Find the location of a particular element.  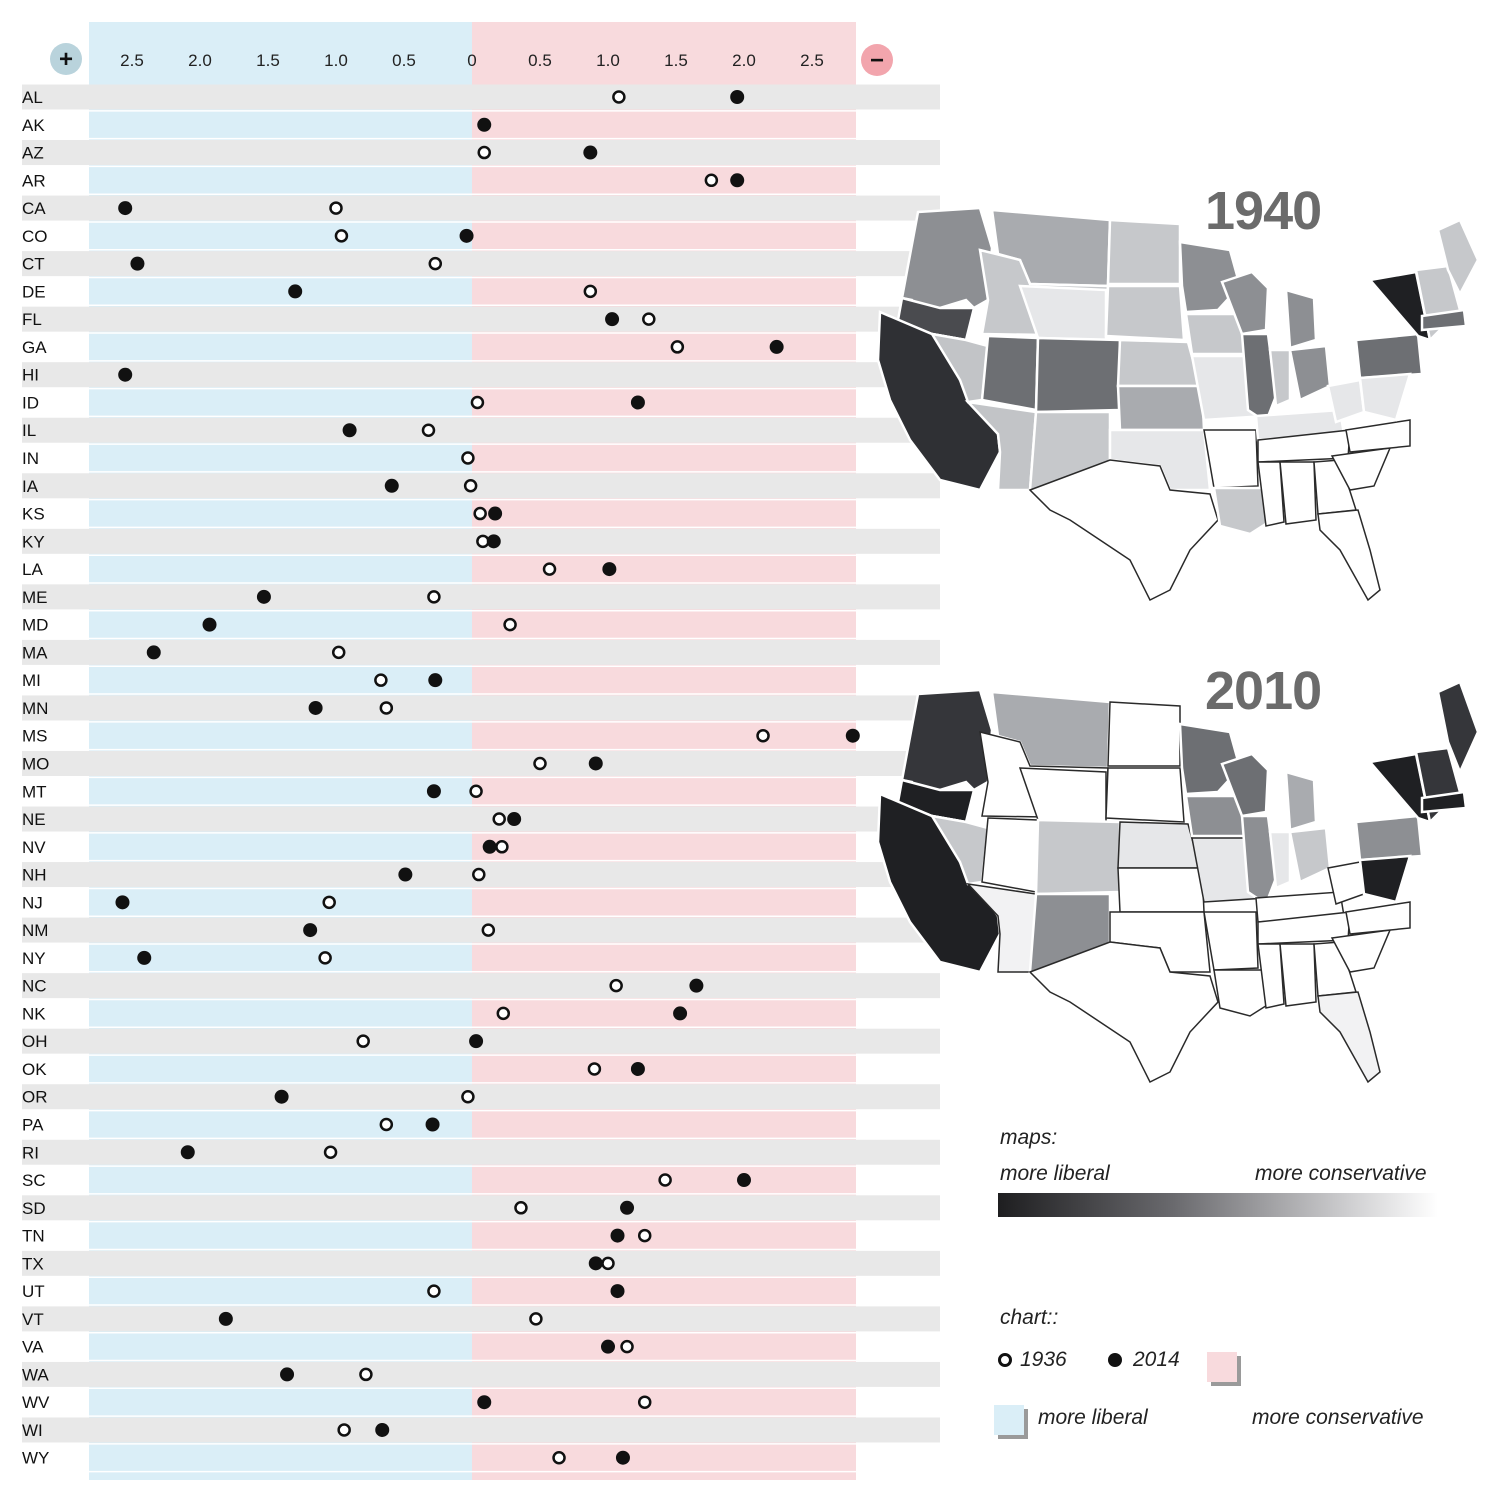

state-label: TX is located at coordinates (33, 1263).